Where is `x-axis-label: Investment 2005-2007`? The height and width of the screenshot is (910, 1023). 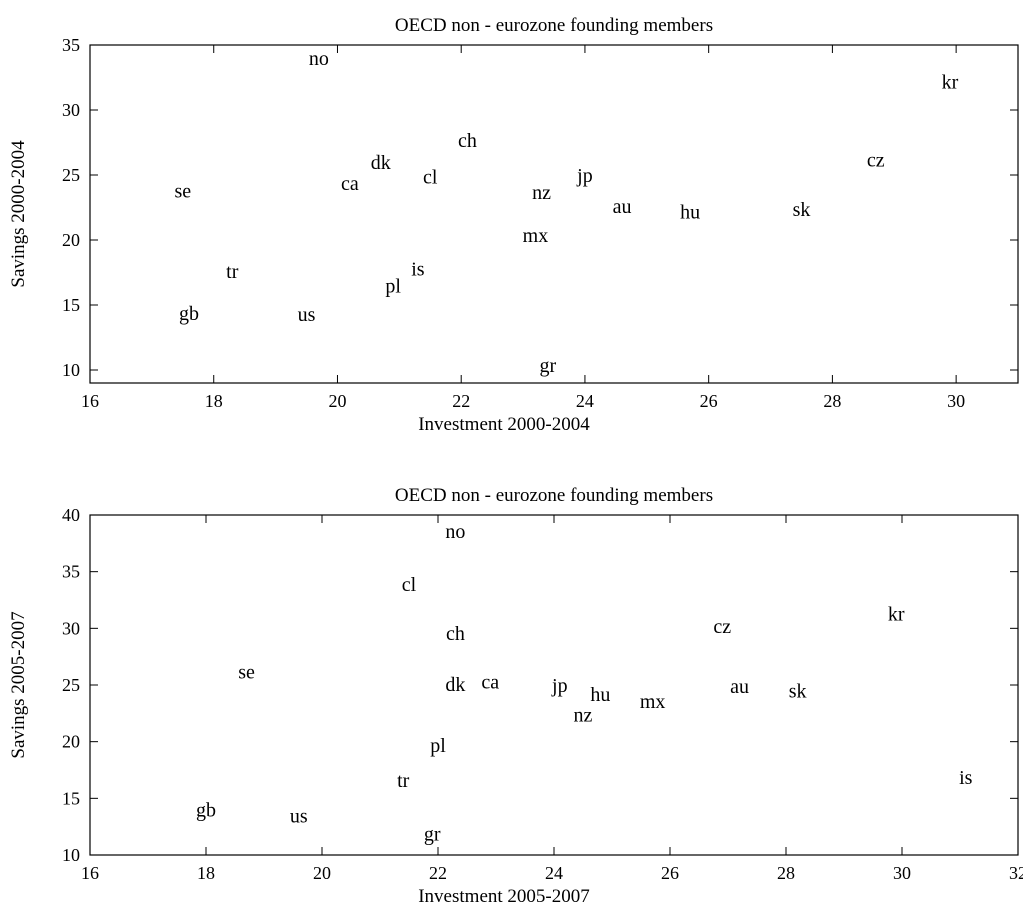 x-axis-label: Investment 2005-2007 is located at coordinates (504, 896).